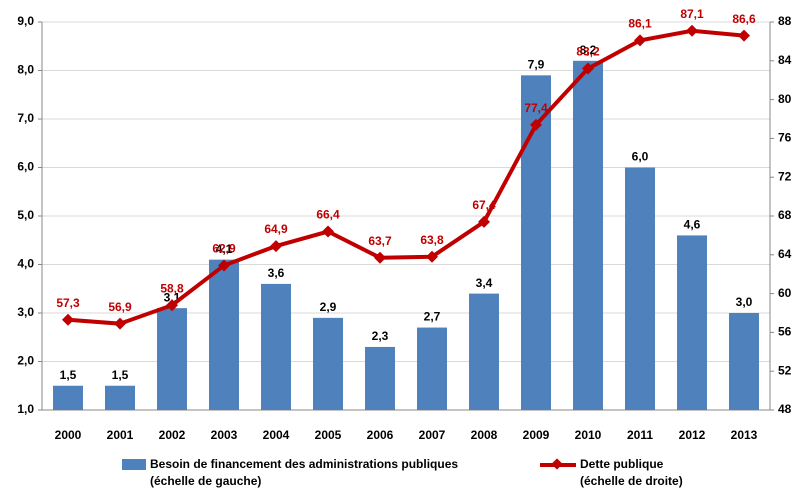 The height and width of the screenshot is (502, 804). Describe the element at coordinates (744, 435) in the screenshot. I see `x-tick-label: 2013` at that location.